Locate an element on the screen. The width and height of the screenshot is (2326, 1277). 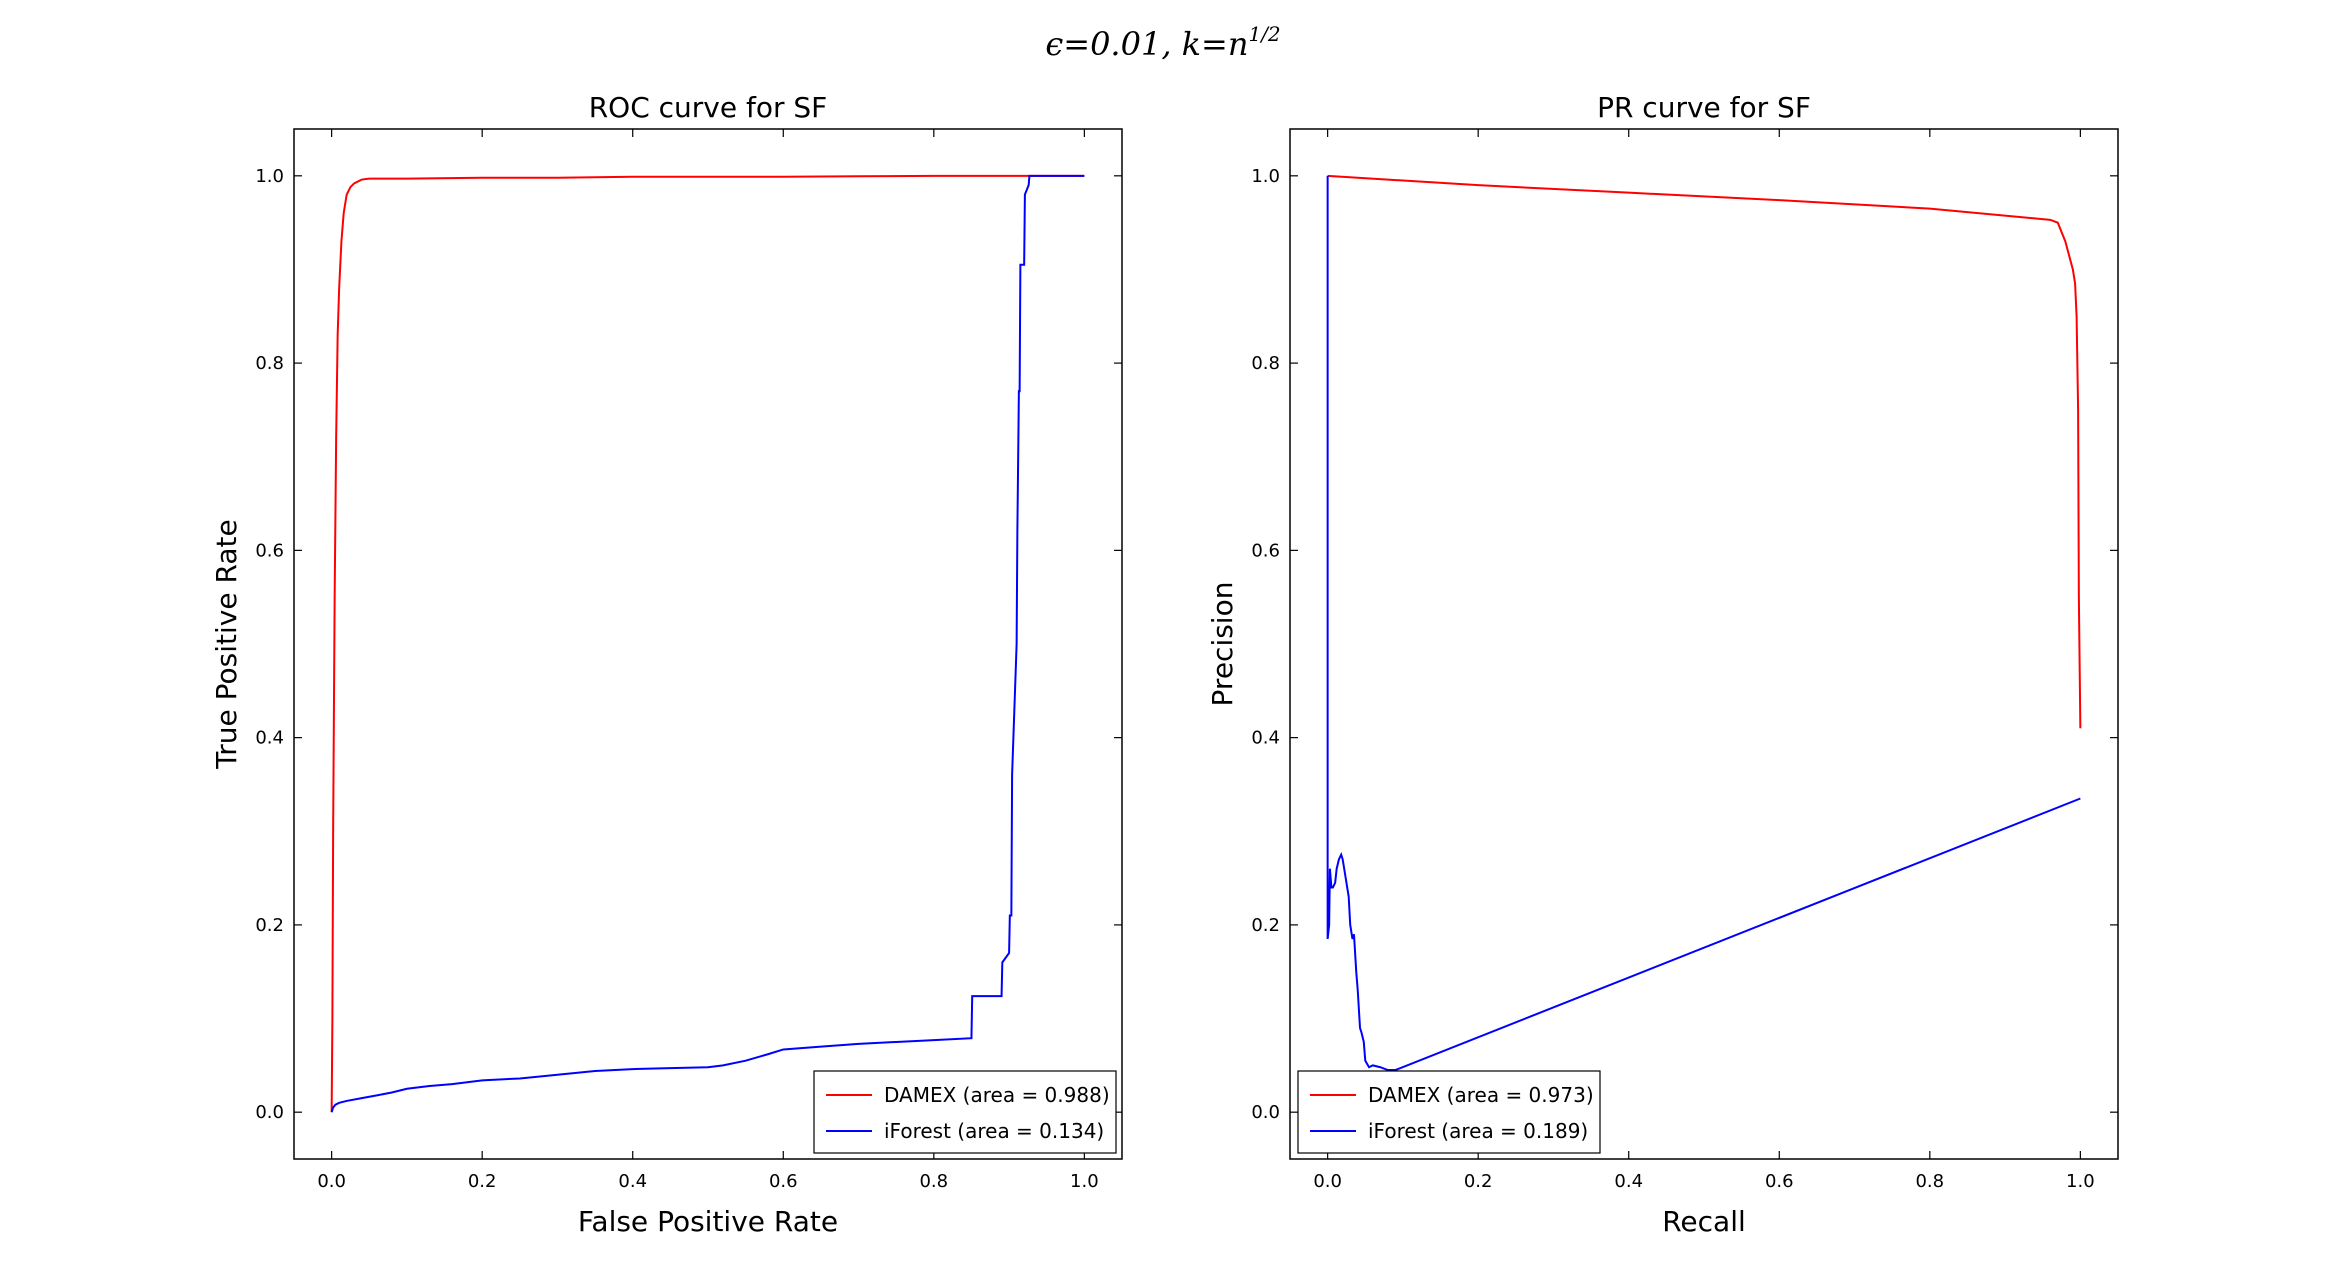
k-exponent: 1/2 is located at coordinates (1264, 34).